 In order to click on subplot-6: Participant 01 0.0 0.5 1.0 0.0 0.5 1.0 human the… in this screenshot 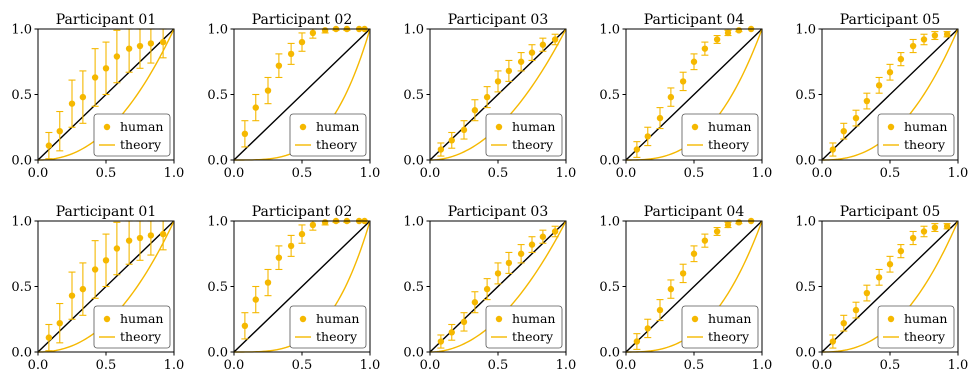, I will do `click(97, 288)`.